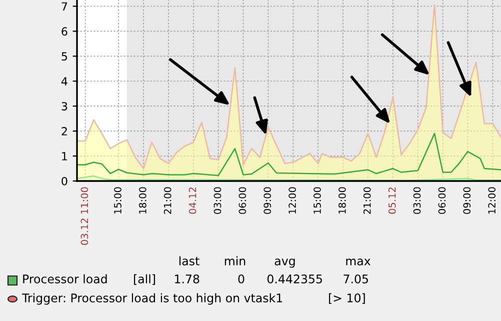 The height and width of the screenshot is (321, 501). I want to click on y-tick-label: 7, so click(65, 6).